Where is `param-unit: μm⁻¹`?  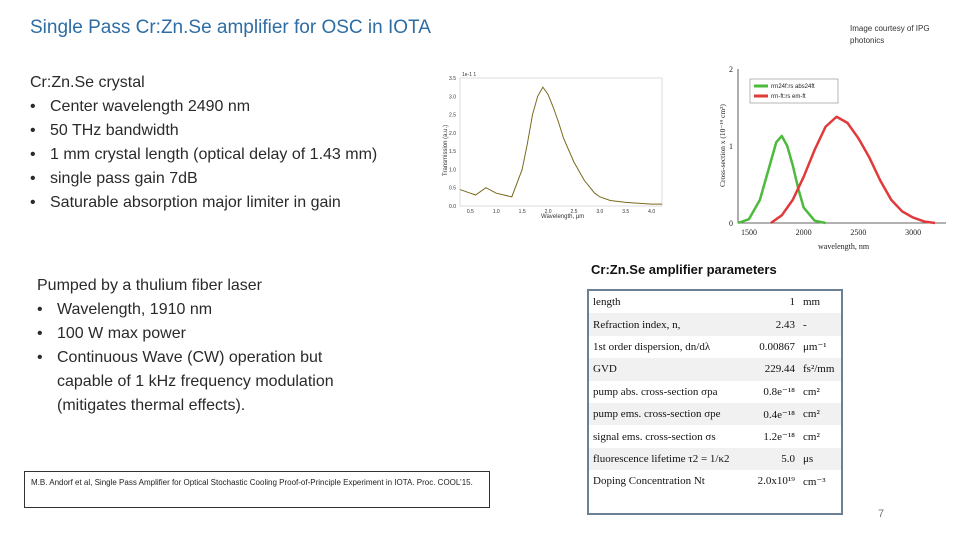 param-unit: μm⁻¹ is located at coordinates (815, 347).